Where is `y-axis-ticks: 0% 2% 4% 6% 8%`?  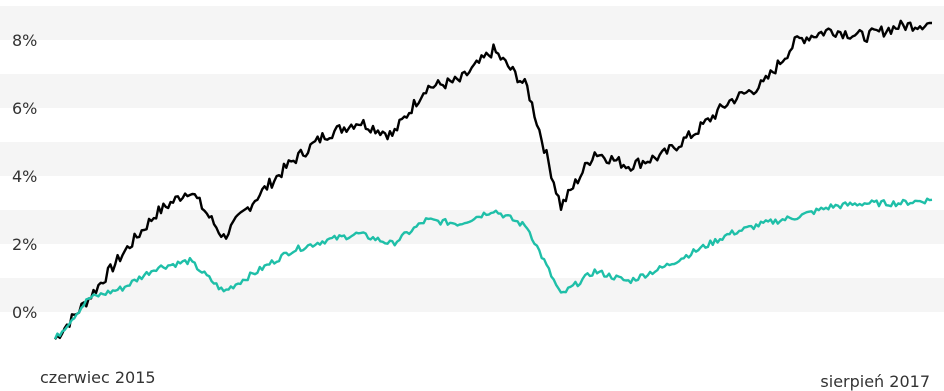 y-axis-ticks: 0% 2% 4% 6% 8% is located at coordinates (24, 176).